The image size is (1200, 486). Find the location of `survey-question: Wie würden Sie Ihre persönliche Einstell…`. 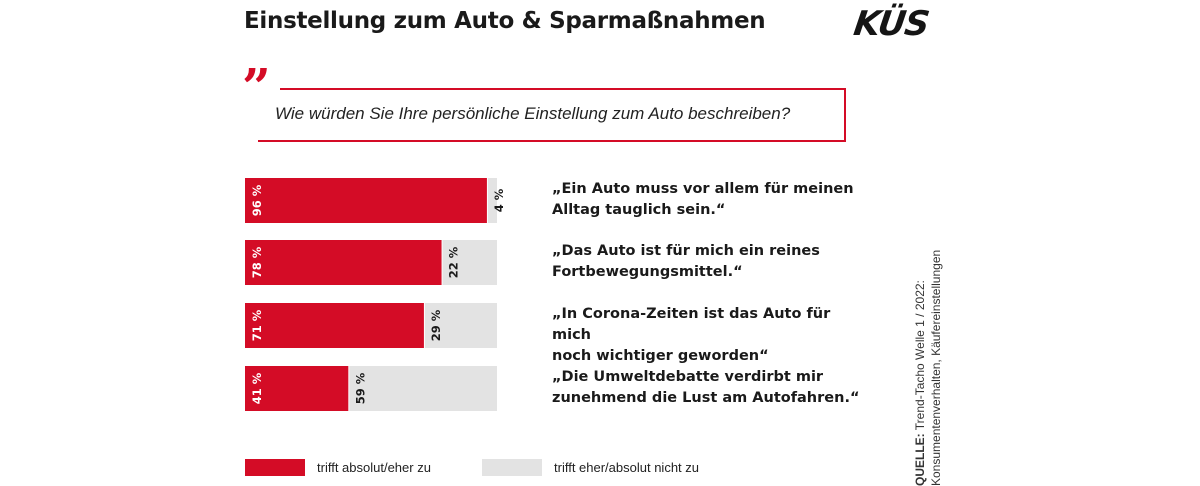

survey-question: Wie würden Sie Ihre persönliche Einstell… is located at coordinates (533, 113).